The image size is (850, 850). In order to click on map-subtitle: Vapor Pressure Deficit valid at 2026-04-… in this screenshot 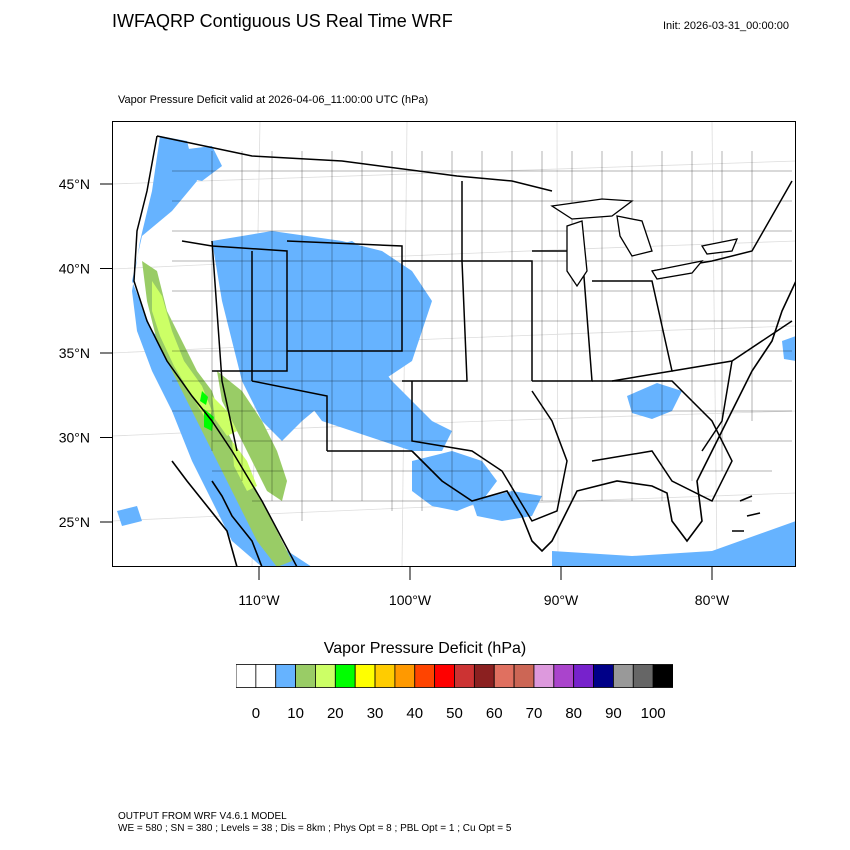, I will do `click(273, 100)`.